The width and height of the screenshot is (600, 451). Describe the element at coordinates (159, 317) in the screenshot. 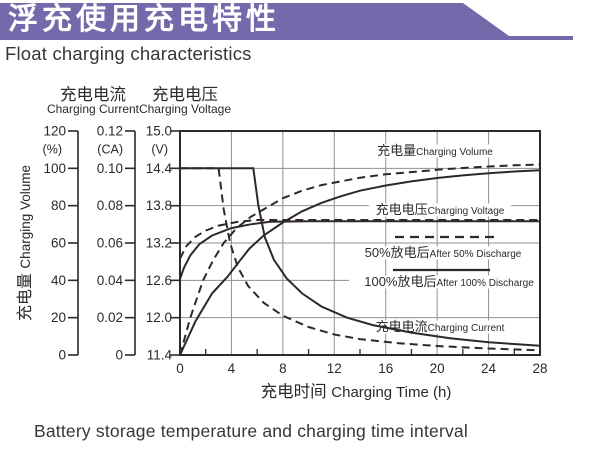

I see `y-tick-voltage: 12.0` at that location.